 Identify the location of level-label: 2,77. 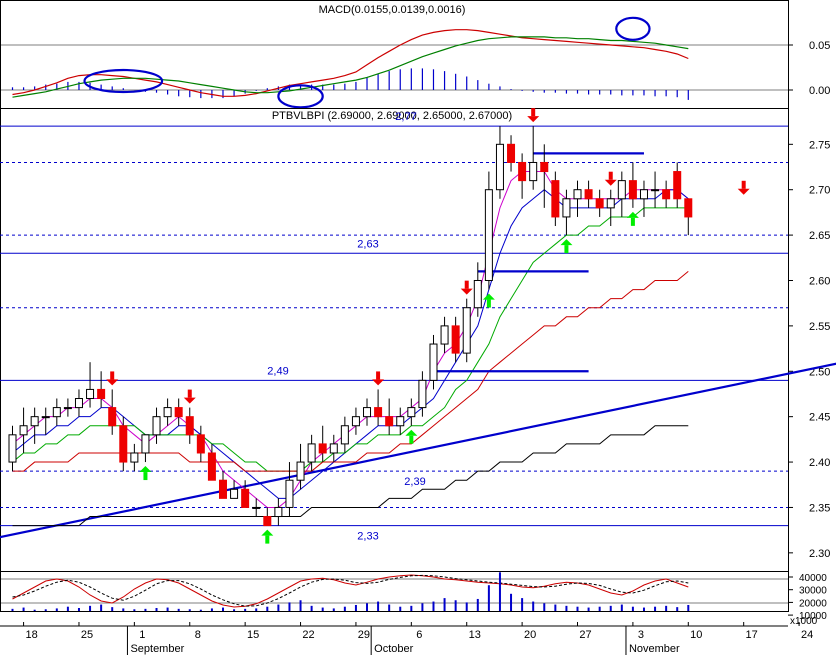
(405, 117).